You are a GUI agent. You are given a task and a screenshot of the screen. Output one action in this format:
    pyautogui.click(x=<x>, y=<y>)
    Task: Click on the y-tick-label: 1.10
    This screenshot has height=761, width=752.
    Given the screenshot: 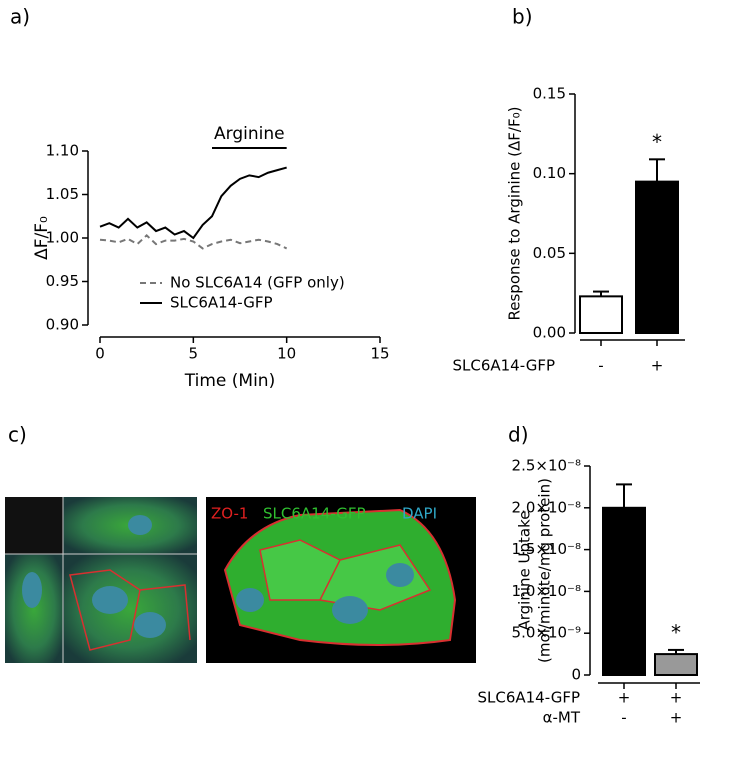 What is the action you would take?
    pyautogui.click(x=62, y=151)
    